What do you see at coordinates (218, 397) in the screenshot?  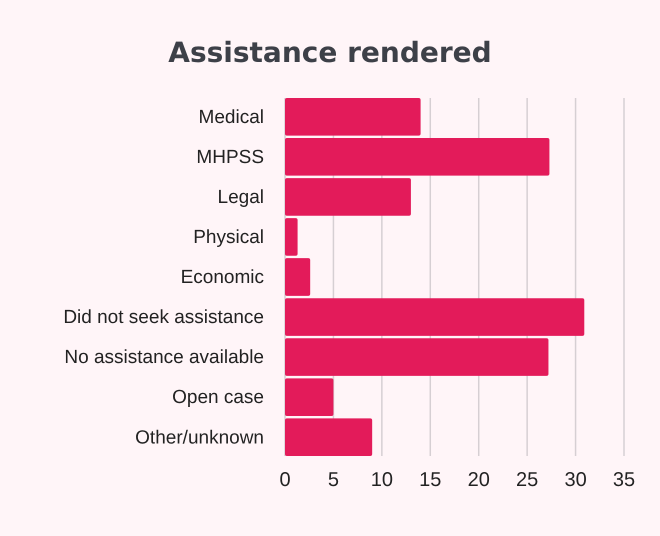 I see `y-tick-label: Open case` at bounding box center [218, 397].